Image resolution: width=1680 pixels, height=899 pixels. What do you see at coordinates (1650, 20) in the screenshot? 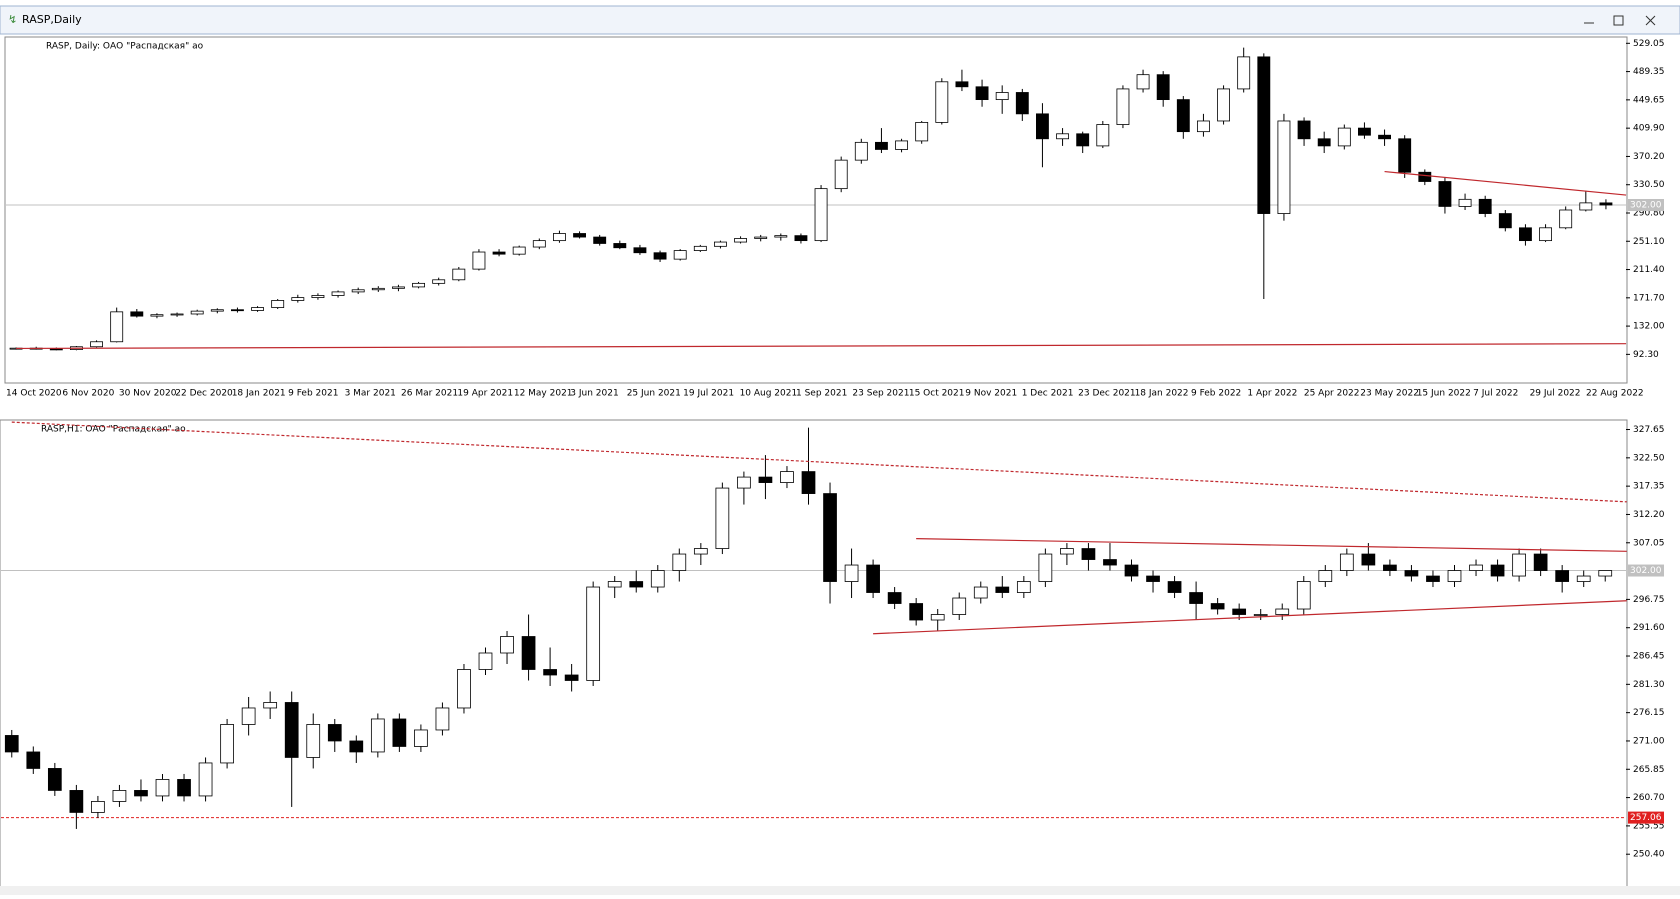
I see `close-button` at bounding box center [1650, 20].